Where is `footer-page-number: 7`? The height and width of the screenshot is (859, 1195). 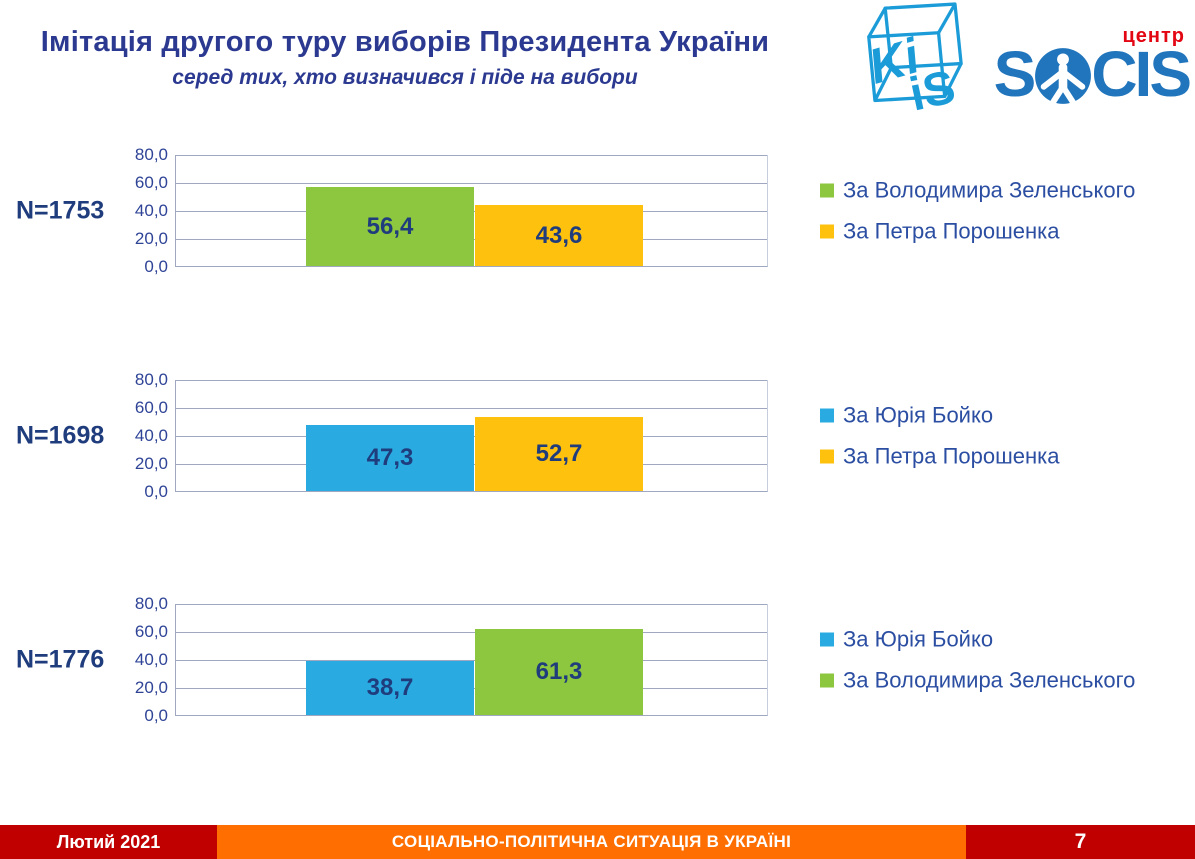 footer-page-number: 7 is located at coordinates (1080, 842).